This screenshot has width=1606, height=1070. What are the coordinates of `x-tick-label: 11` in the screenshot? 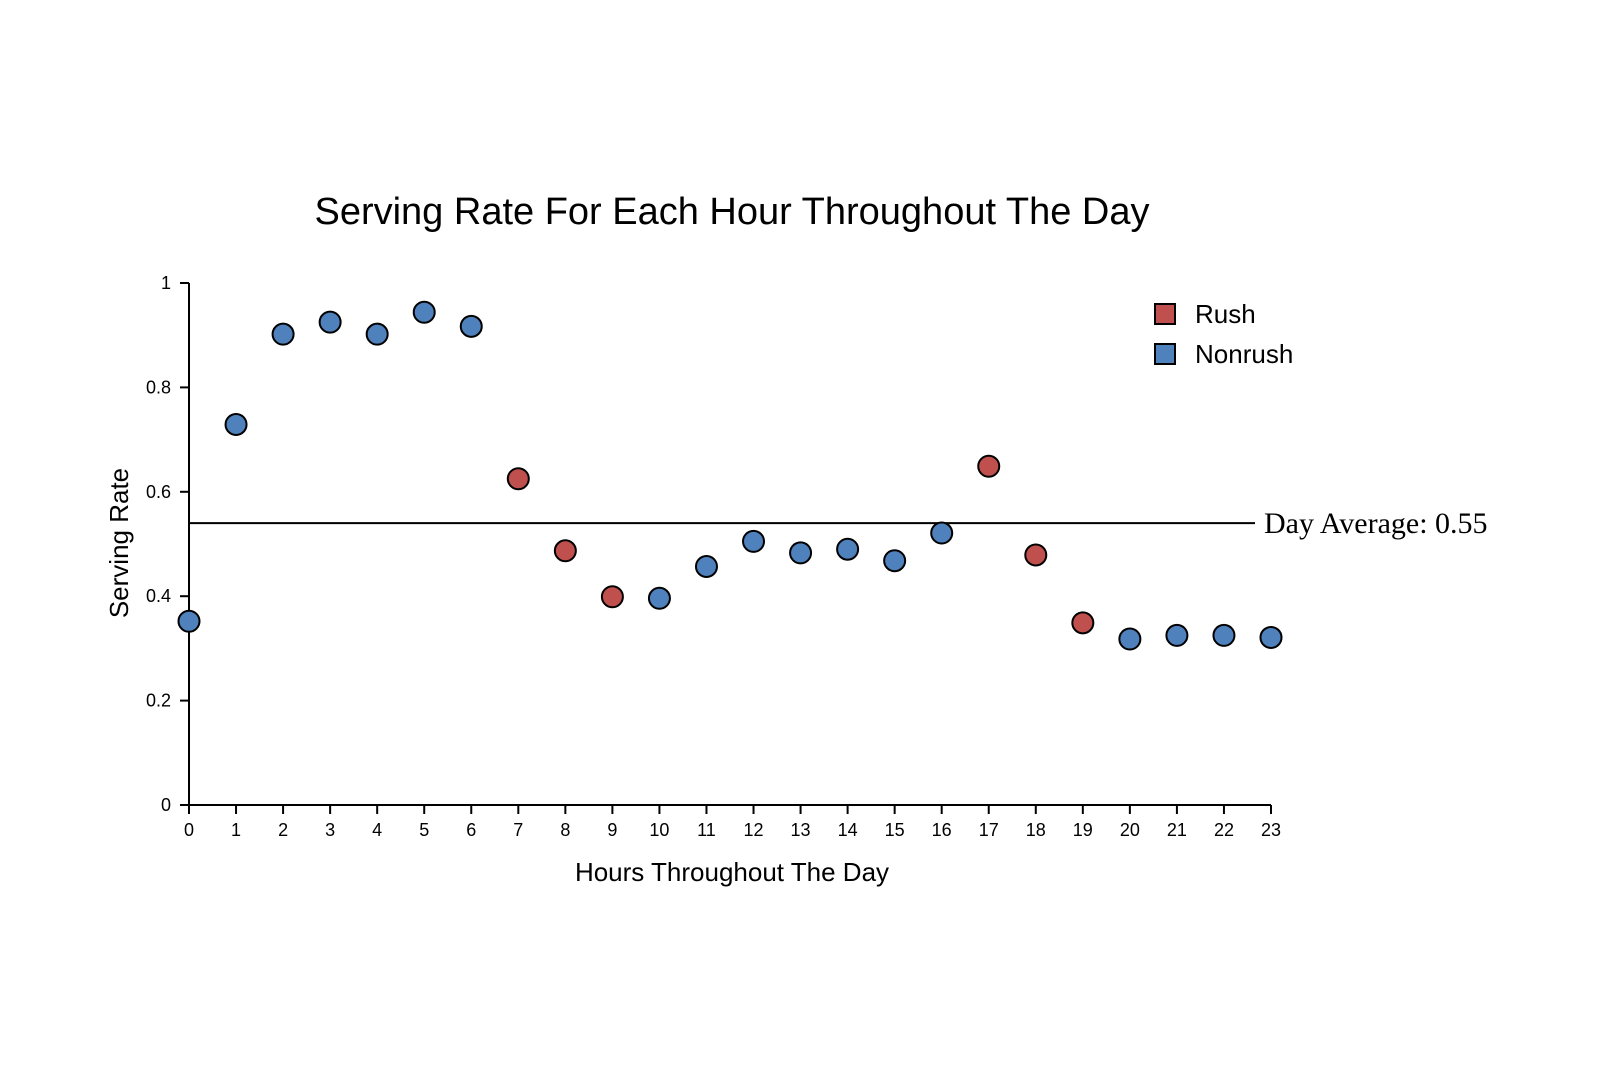 It's located at (706, 830).